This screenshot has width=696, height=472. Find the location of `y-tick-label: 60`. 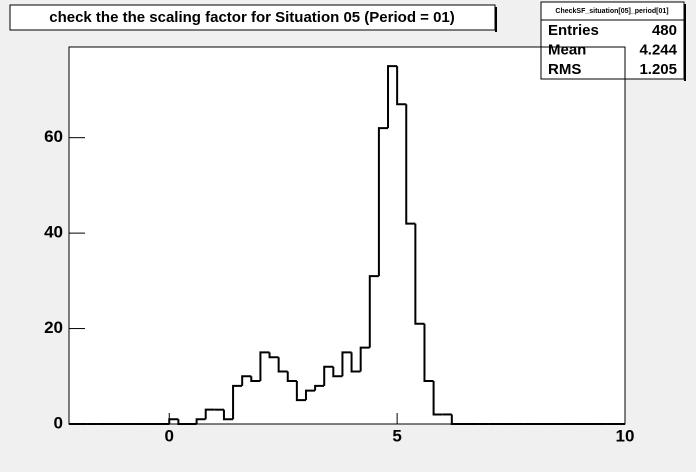

y-tick-label: 60 is located at coordinates (53, 136).